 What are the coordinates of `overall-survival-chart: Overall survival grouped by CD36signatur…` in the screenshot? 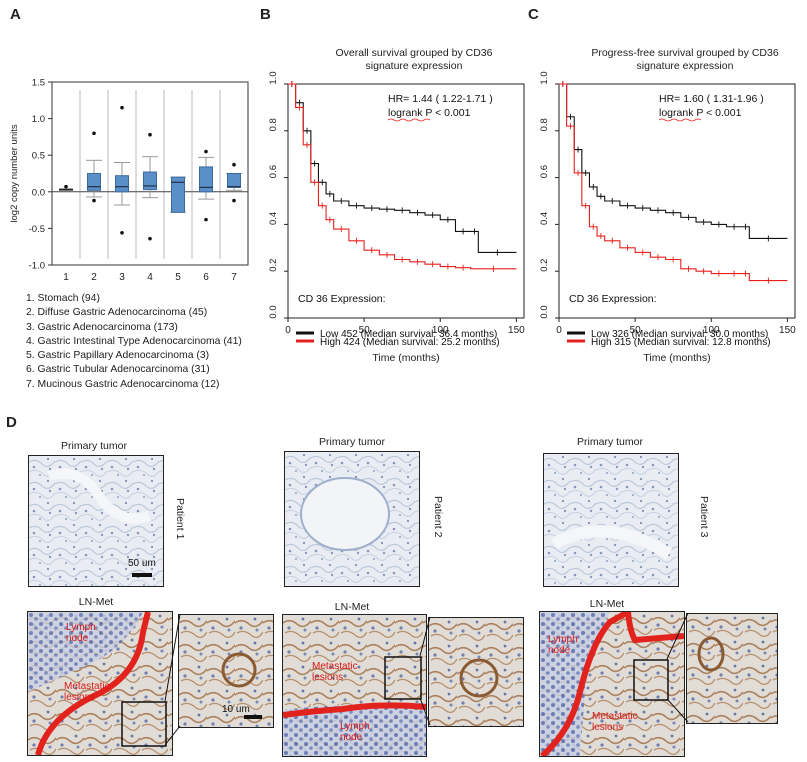 It's located at (393, 205).